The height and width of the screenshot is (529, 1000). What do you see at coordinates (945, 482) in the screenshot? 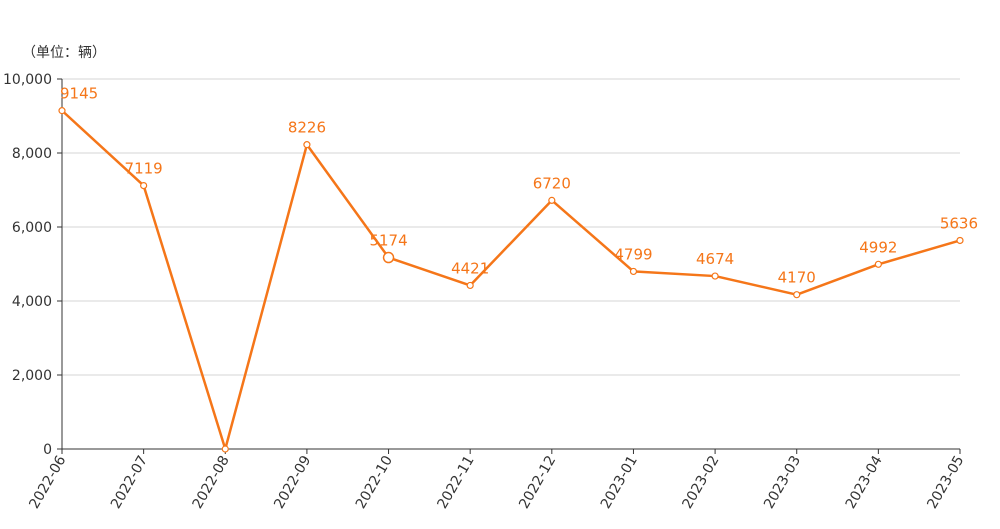
I see `x-tick-label: 2023-05` at bounding box center [945, 482].